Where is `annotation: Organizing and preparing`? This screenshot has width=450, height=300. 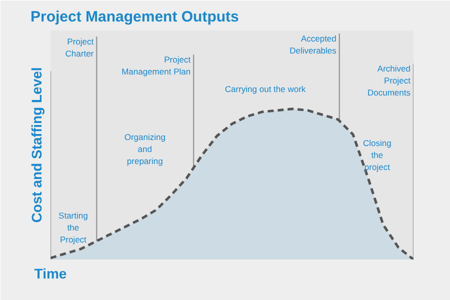 annotation: Organizing and preparing is located at coordinates (145, 149).